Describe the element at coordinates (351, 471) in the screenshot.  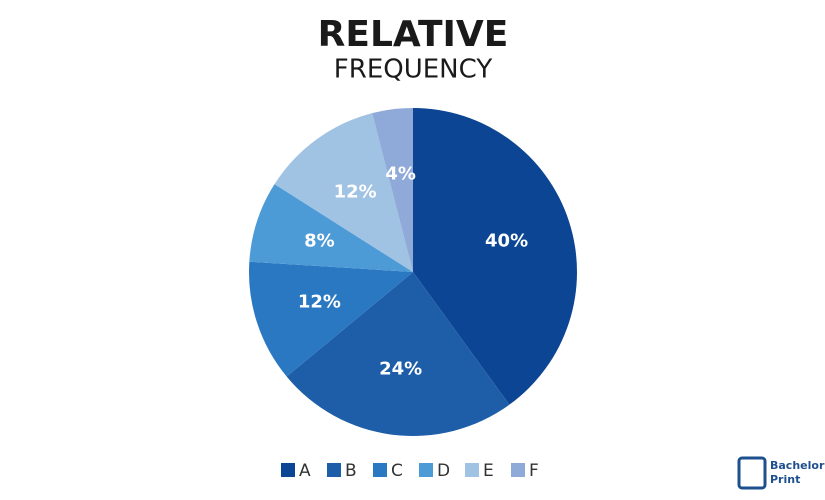
I see `legend-label: B` at that location.